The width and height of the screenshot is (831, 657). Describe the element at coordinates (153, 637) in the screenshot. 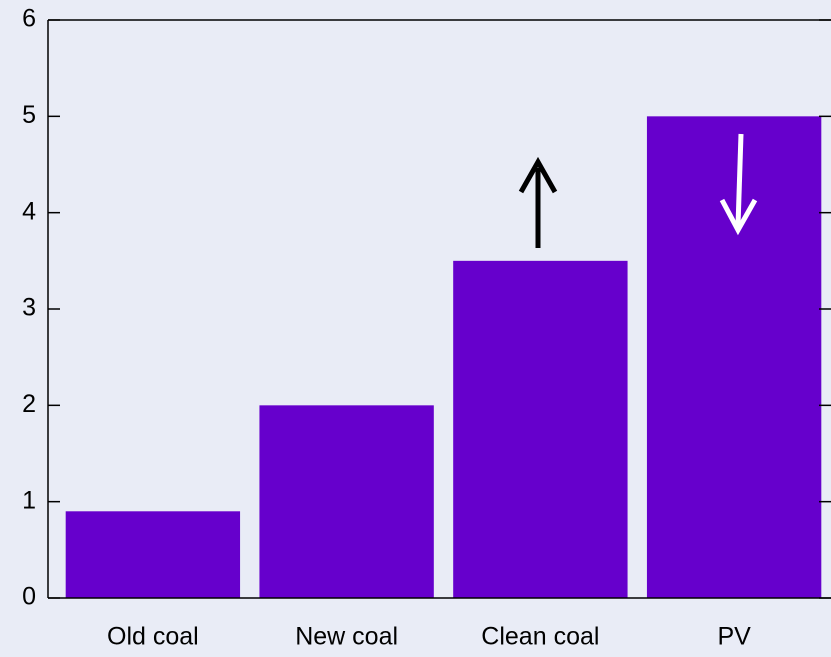

I see `x-tick-label: Old coal` at that location.